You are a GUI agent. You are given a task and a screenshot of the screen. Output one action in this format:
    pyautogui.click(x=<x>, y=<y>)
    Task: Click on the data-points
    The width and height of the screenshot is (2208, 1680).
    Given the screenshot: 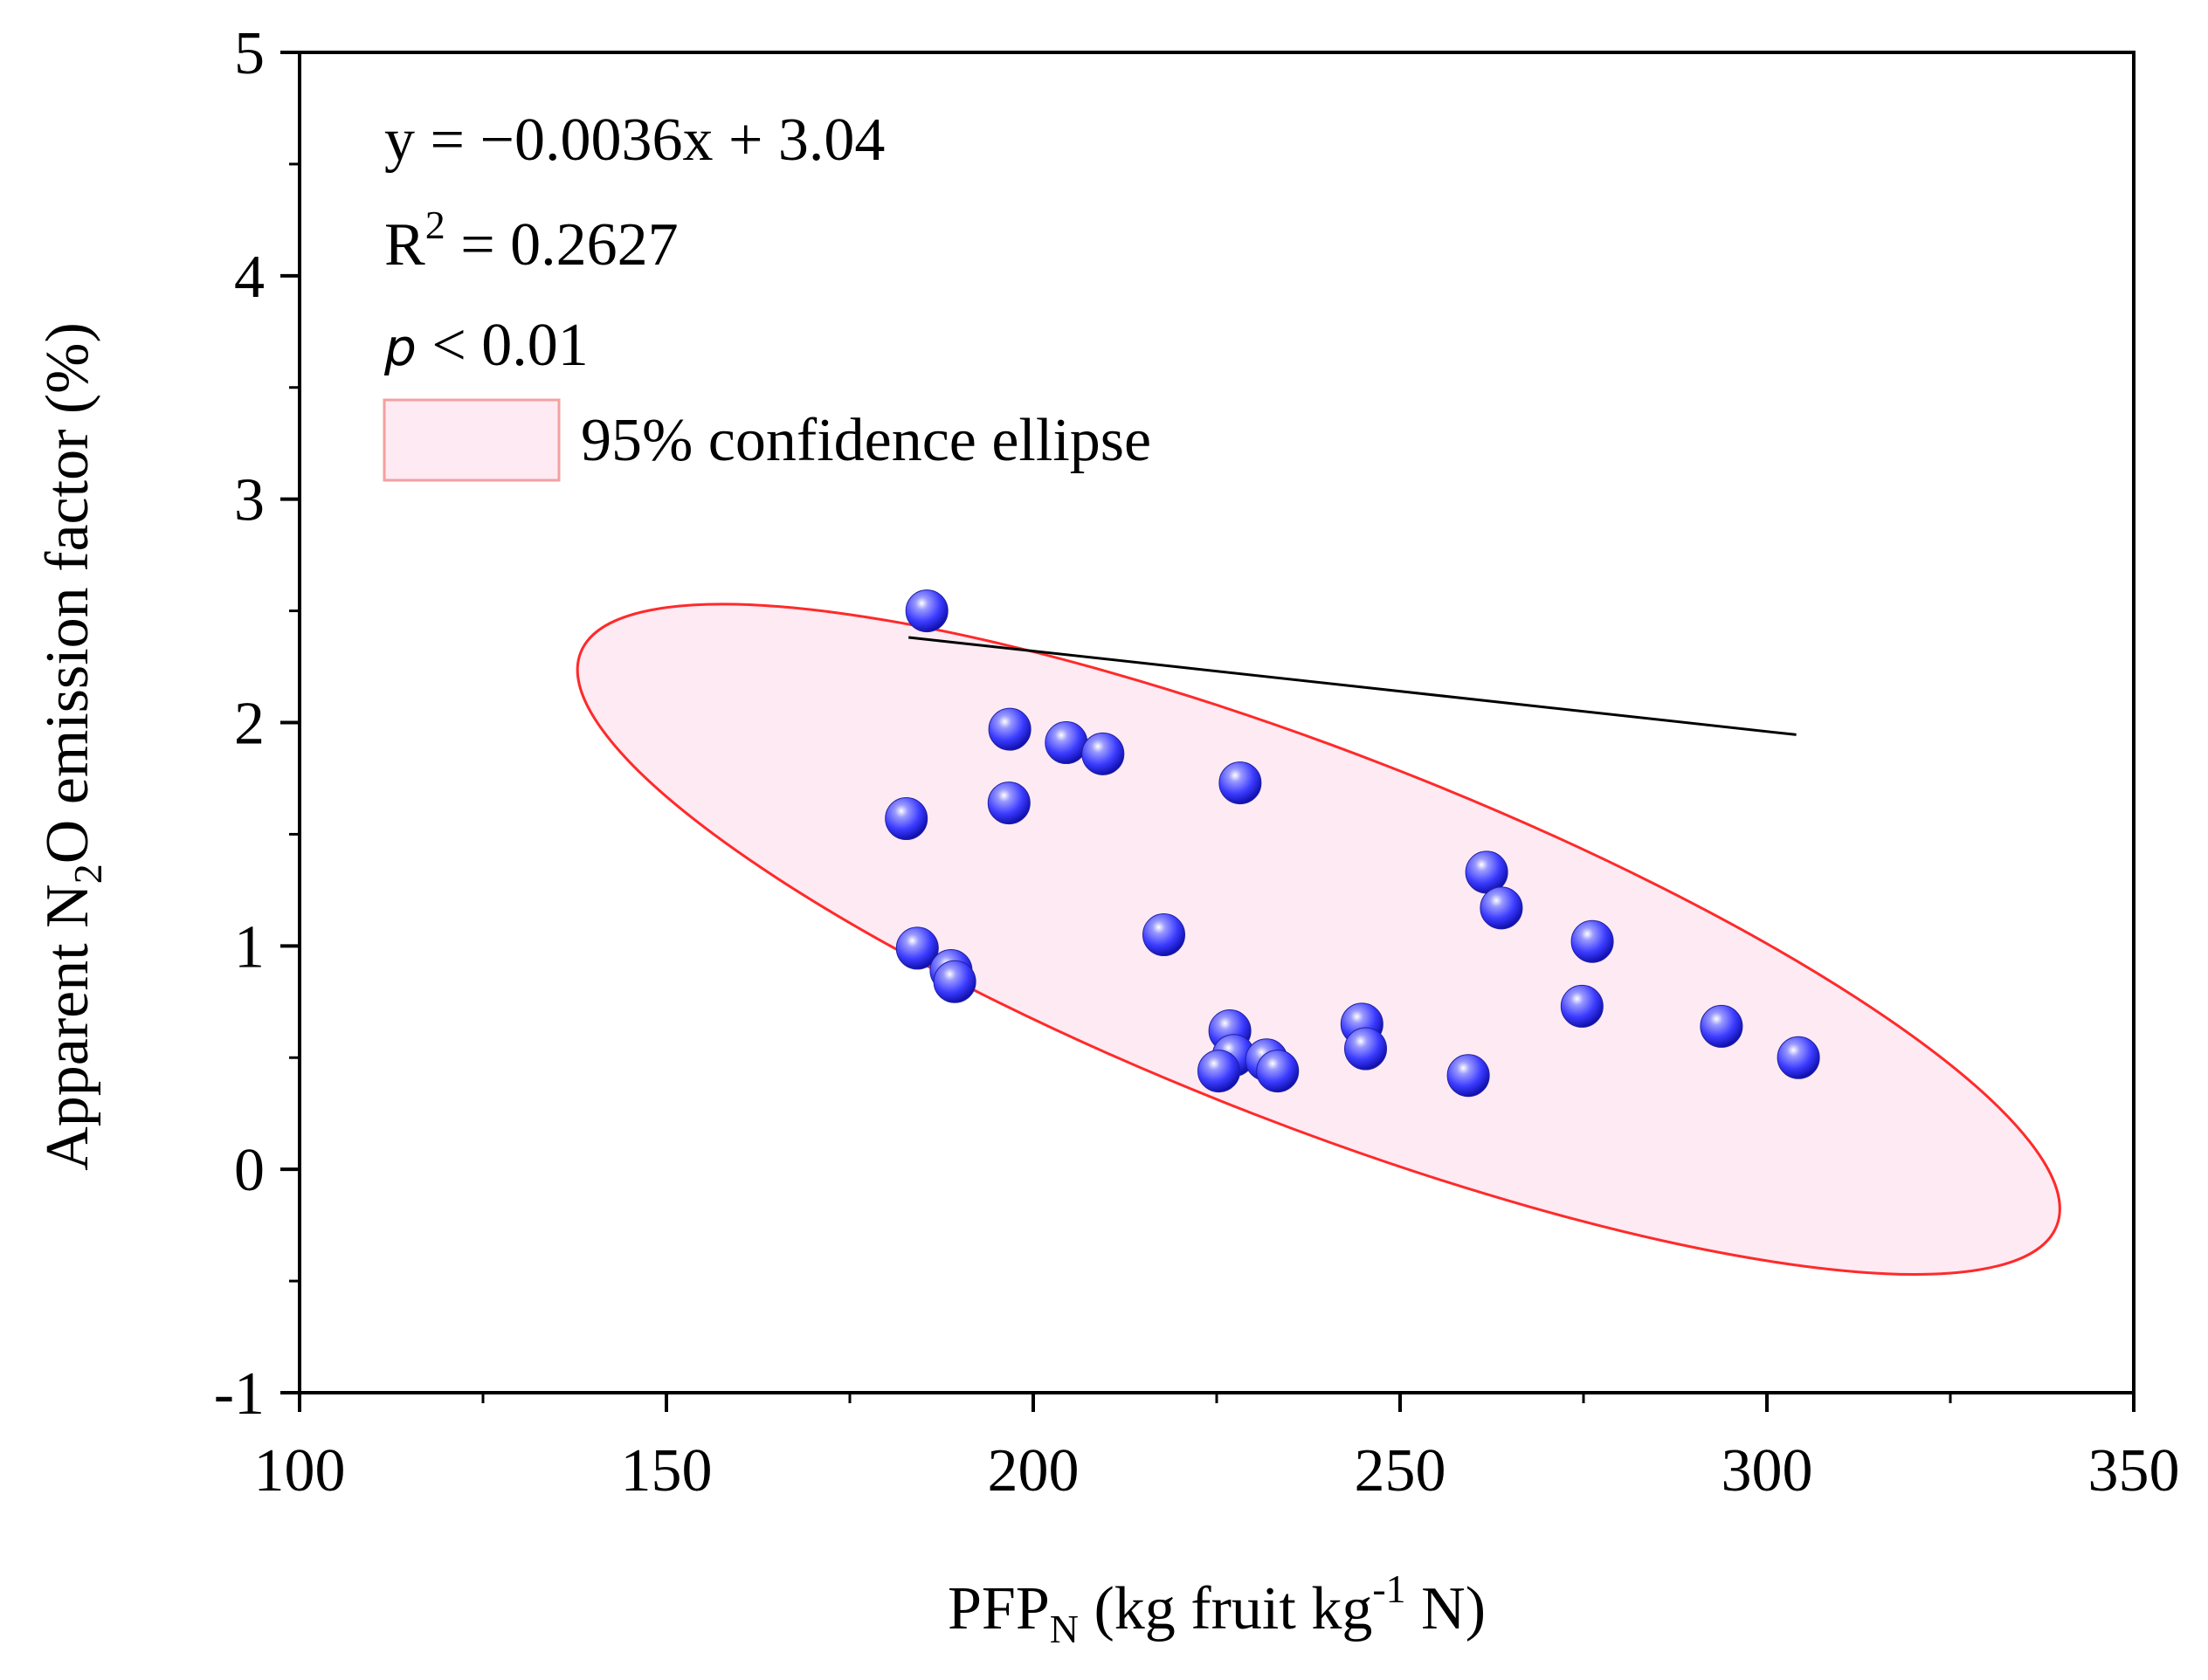 What is the action you would take?
    pyautogui.click(x=1352, y=843)
    